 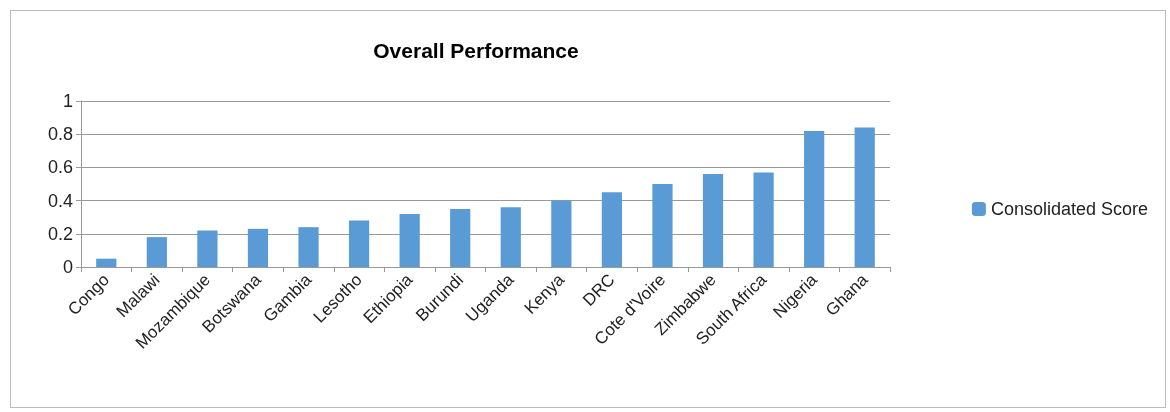 I want to click on y-tick-label: 0.6, so click(x=60, y=167).